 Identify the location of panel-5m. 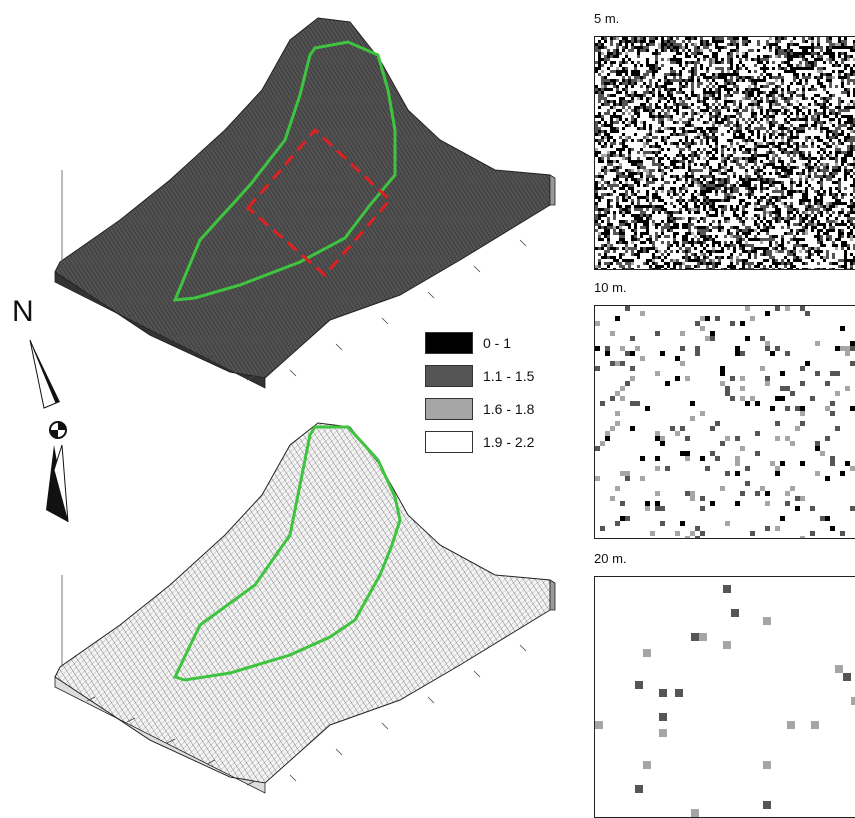
(724, 153).